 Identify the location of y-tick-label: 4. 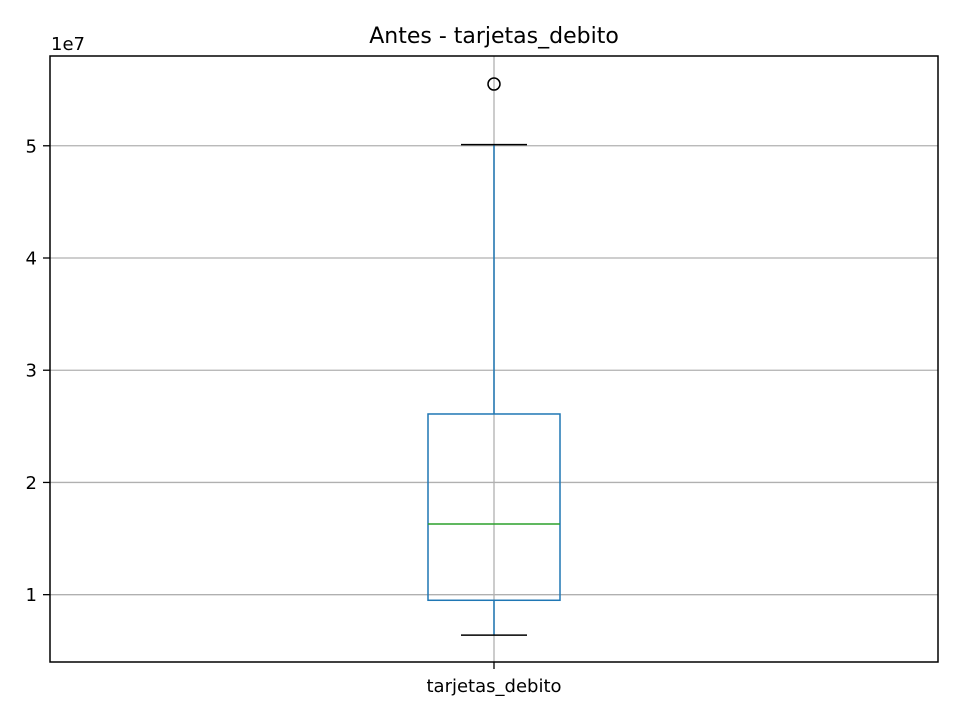
(31, 259).